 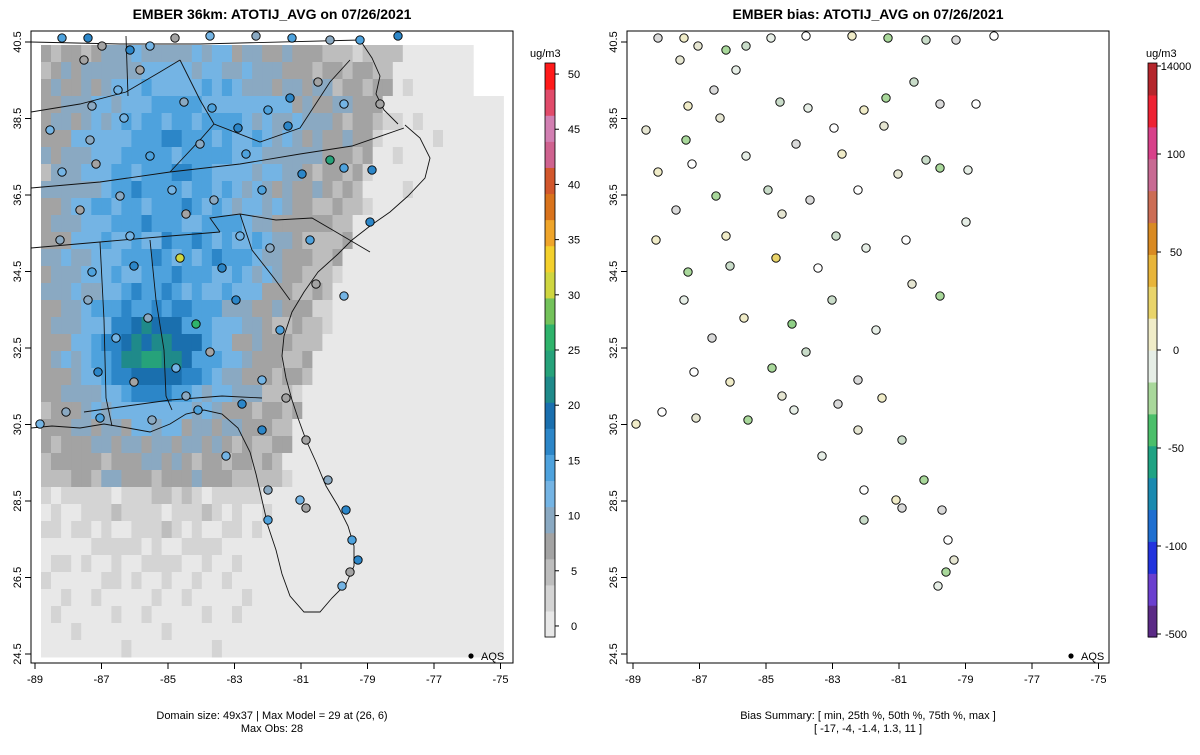 I want to click on left-footer-line2: Max Obs: 28, so click(x=272, y=729).